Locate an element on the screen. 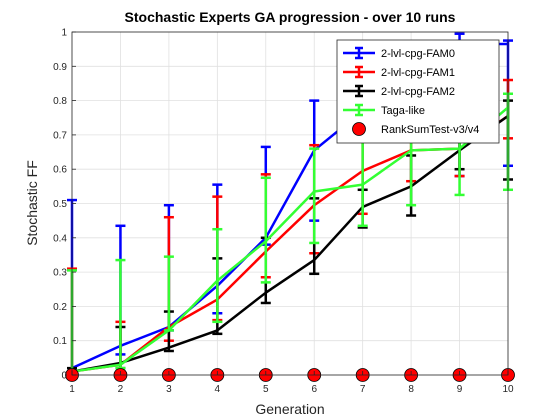 This screenshot has width=560, height=420. legend-label: 2-lvl-cpg-FAM2 is located at coordinates (418, 92).